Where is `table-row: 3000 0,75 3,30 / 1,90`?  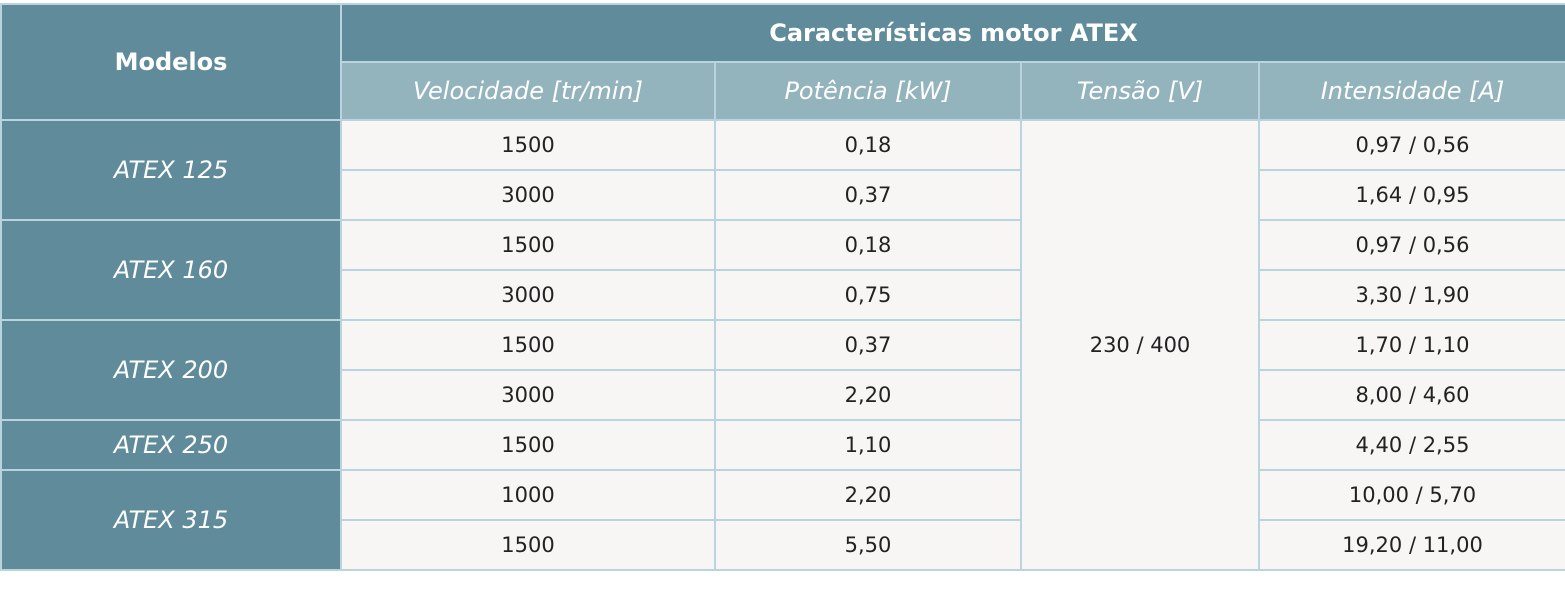
table-row: 3000 0,75 3,30 / 1,90 is located at coordinates (783, 295).